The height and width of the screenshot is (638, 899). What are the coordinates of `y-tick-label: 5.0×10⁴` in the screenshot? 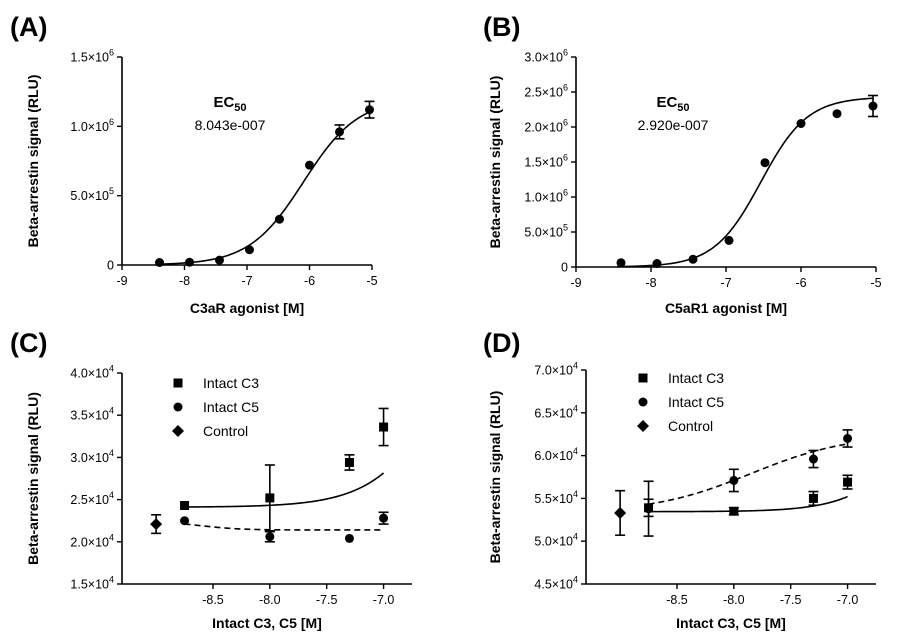 It's located at (556, 540).